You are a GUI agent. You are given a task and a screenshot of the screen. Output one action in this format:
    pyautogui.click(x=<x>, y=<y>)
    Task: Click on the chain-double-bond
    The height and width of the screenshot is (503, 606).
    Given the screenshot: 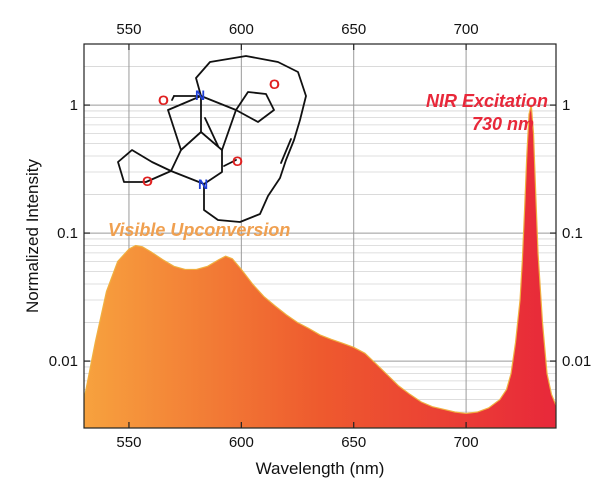 What is the action you would take?
    pyautogui.click(x=286, y=151)
    